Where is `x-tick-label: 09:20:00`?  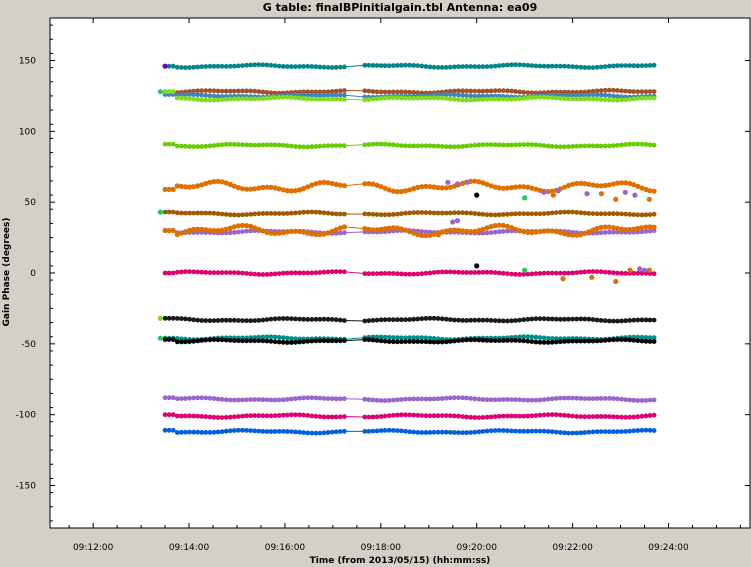 x-tick-label: 09:20:00 is located at coordinates (477, 548).